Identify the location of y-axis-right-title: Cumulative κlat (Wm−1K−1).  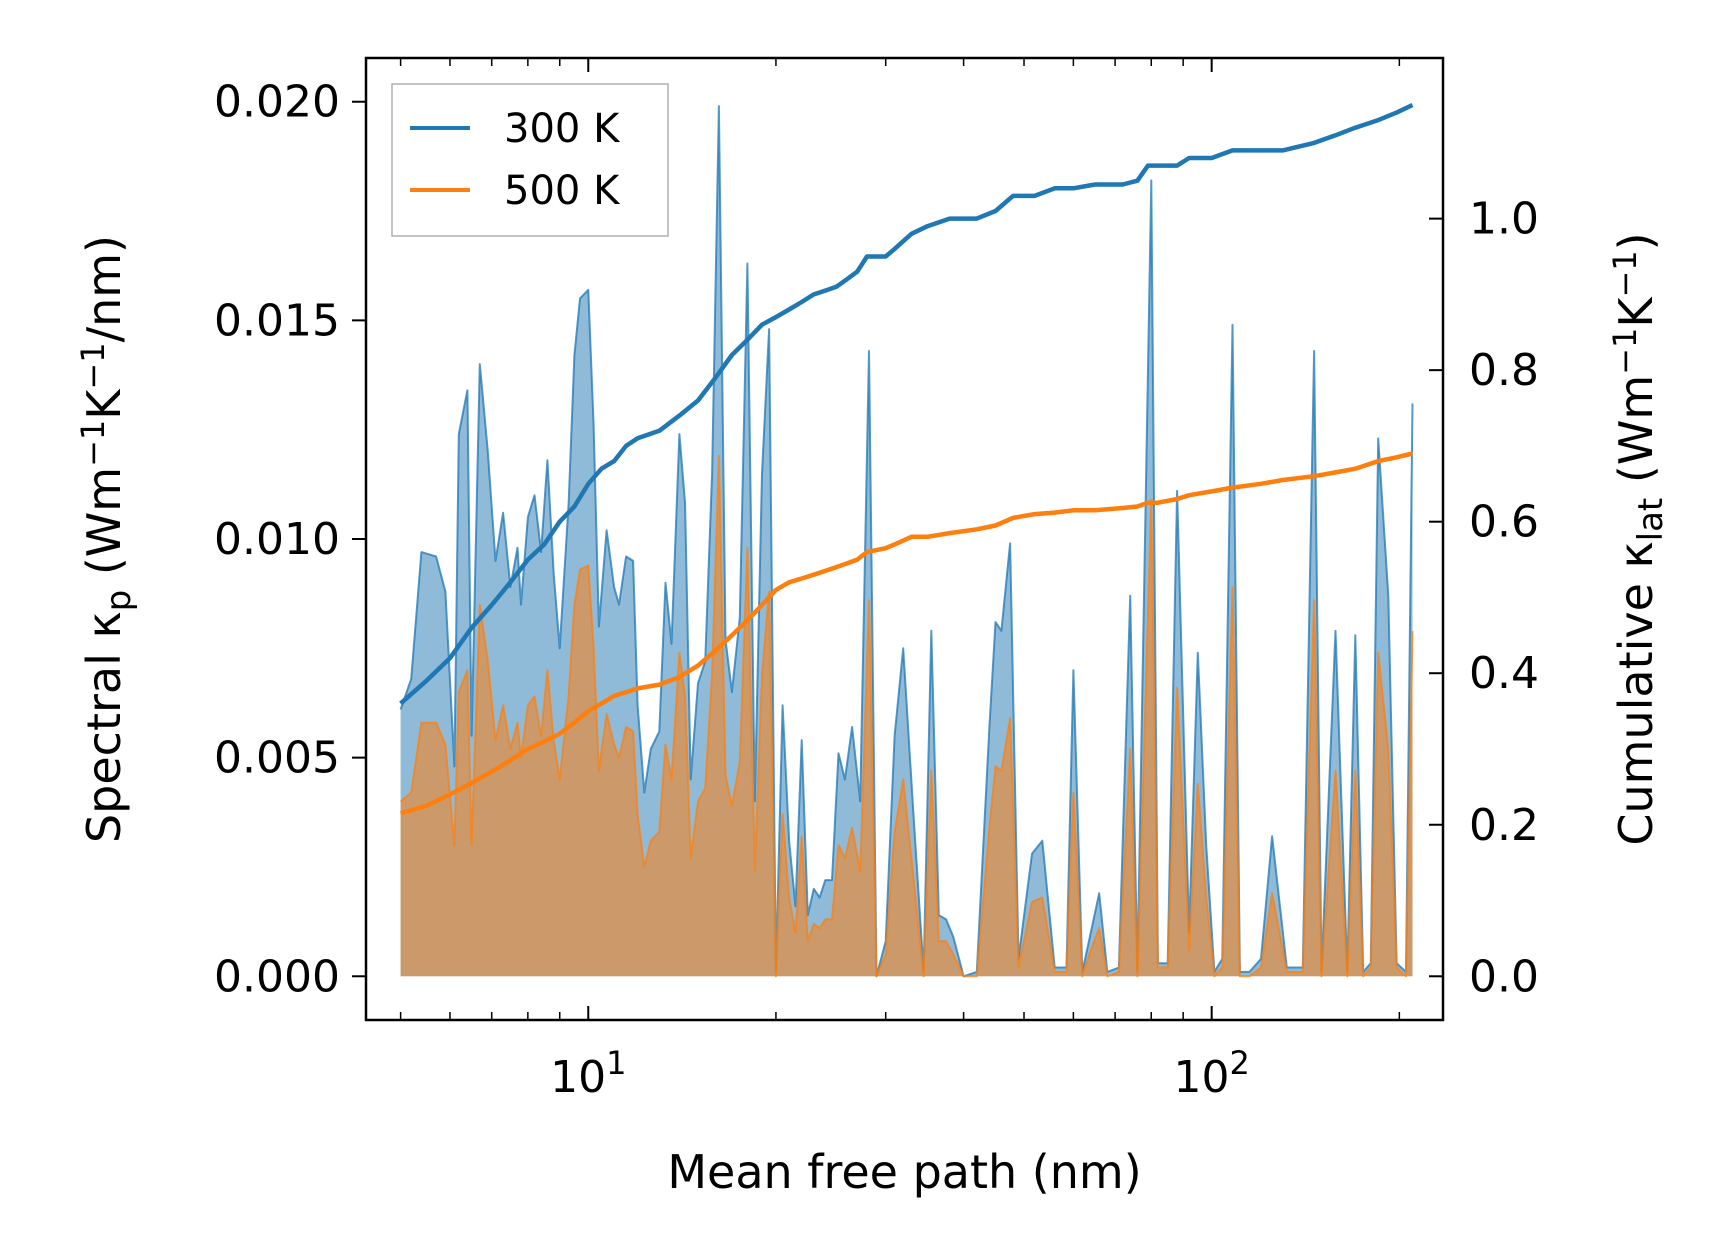
(1638, 538).